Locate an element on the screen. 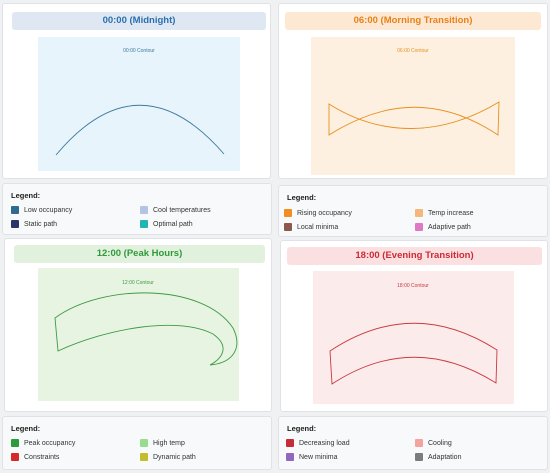 The image size is (550, 473). legend-label: Peak occupancy is located at coordinates (50, 443).